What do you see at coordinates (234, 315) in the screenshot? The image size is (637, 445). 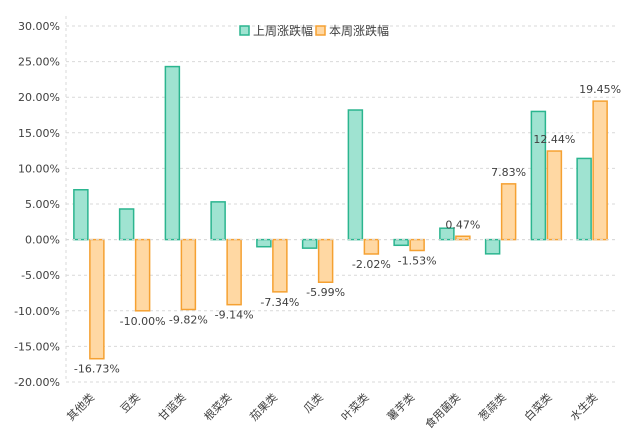 I see `data-label: -9.14%` at bounding box center [234, 315].